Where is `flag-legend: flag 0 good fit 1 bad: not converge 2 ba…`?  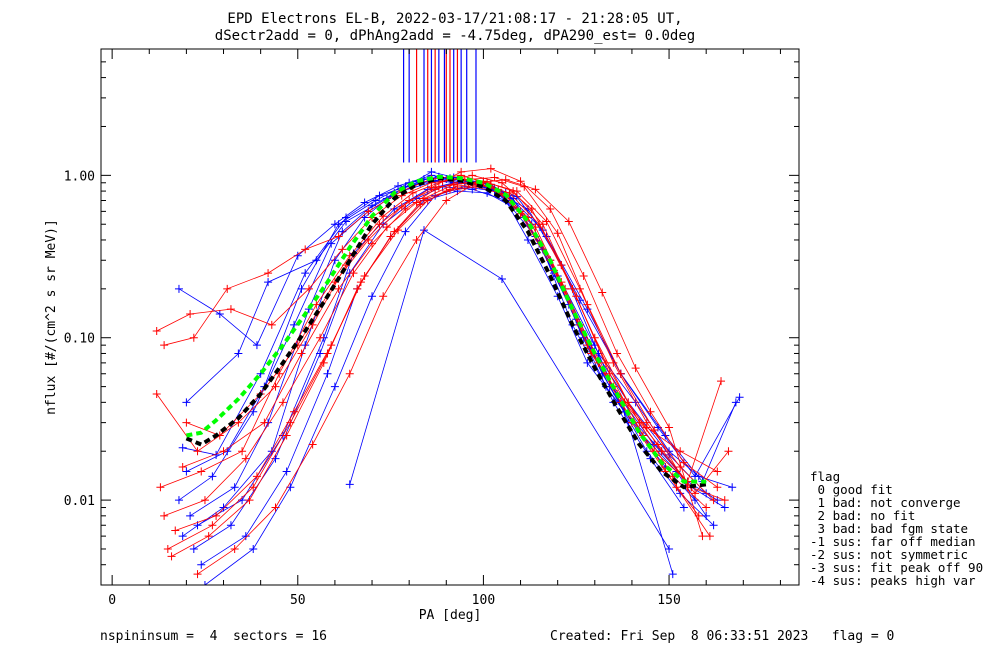 flag-legend: flag 0 good fit 1 bad: not converge 2 ba… is located at coordinates (896, 528).